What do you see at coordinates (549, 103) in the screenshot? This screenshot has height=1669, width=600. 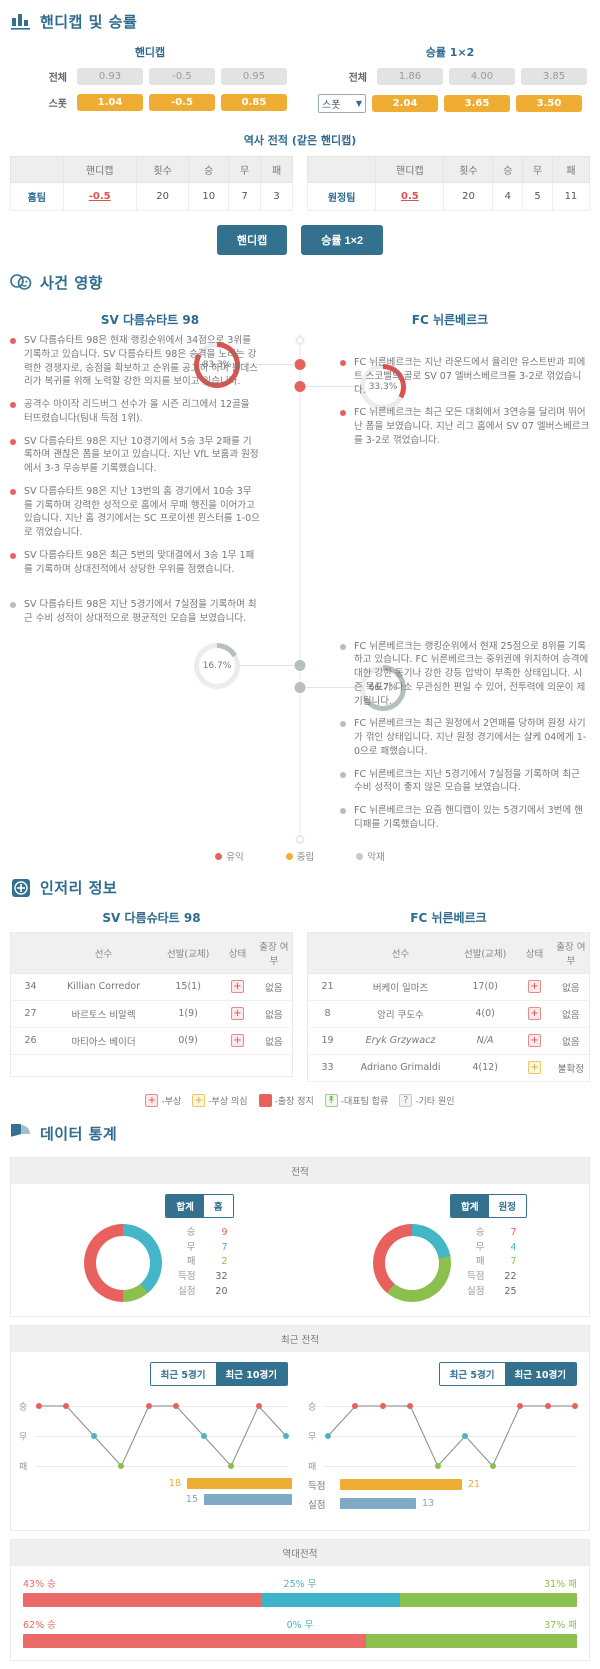 I see `odds-cell: 3.50` at bounding box center [549, 103].